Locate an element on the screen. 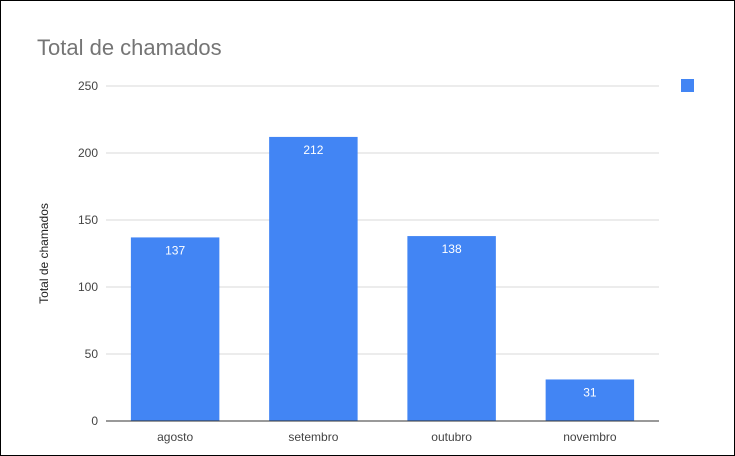 Image resolution: width=735 pixels, height=456 pixels. chart-title: Total de chamados is located at coordinates (129, 47).